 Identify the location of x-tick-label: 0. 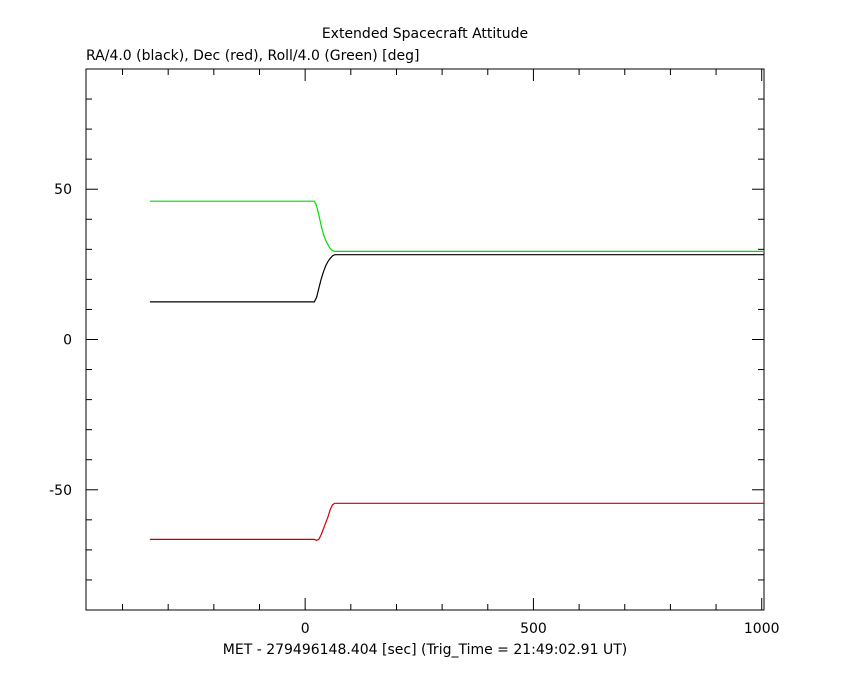
(305, 629).